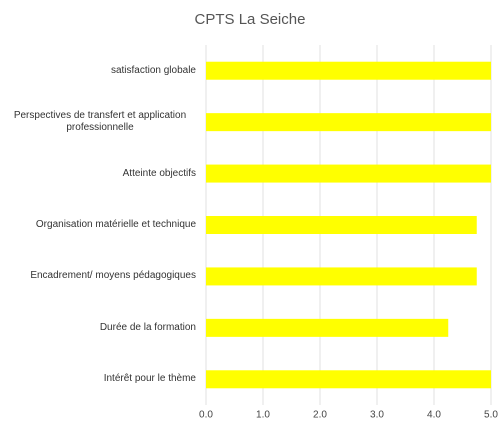 The height and width of the screenshot is (421, 500). I want to click on chart-title: CPTS La Seiche, so click(250, 19).